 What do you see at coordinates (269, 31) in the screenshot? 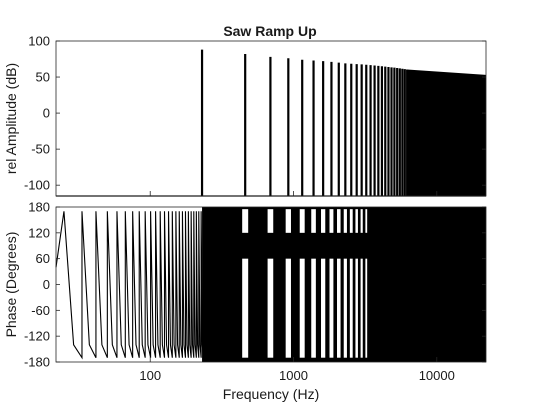
I see `chart-title: Saw Ramp Up` at bounding box center [269, 31].